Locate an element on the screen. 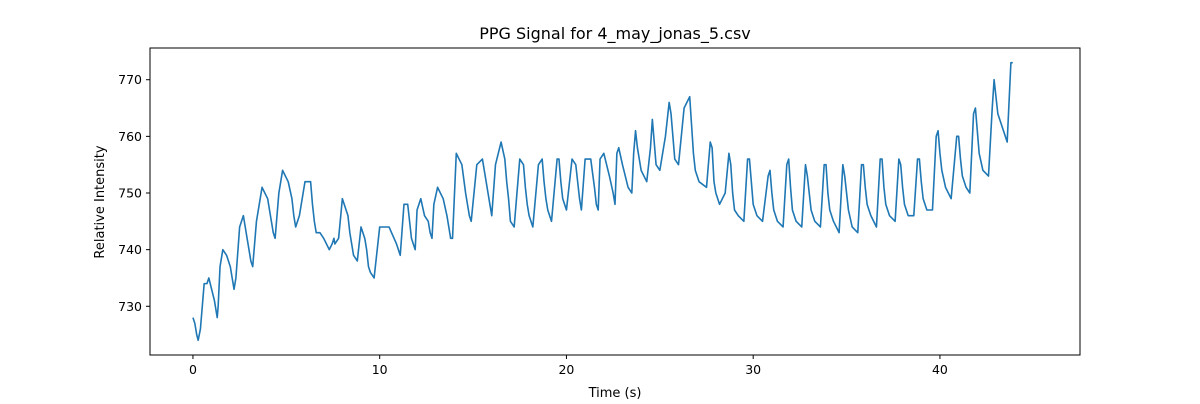 The width and height of the screenshot is (1200, 404). x-tick-label: 10 is located at coordinates (380, 369).